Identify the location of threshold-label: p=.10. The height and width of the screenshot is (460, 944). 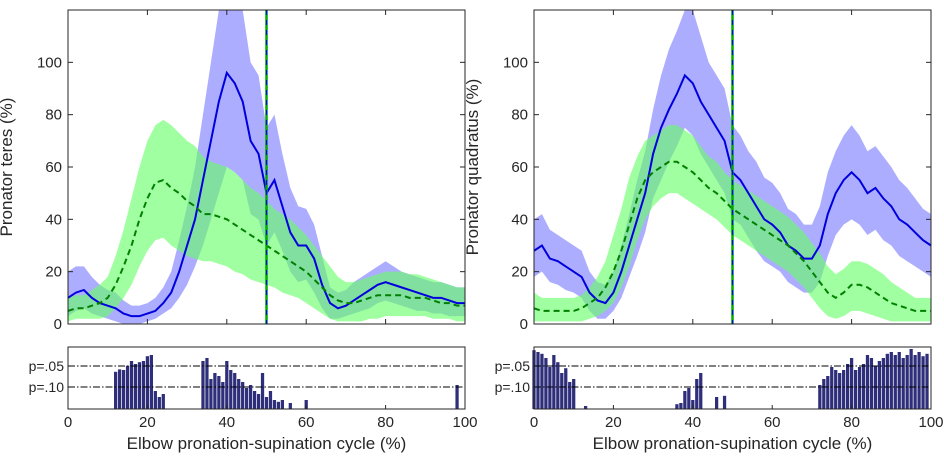
(513, 387).